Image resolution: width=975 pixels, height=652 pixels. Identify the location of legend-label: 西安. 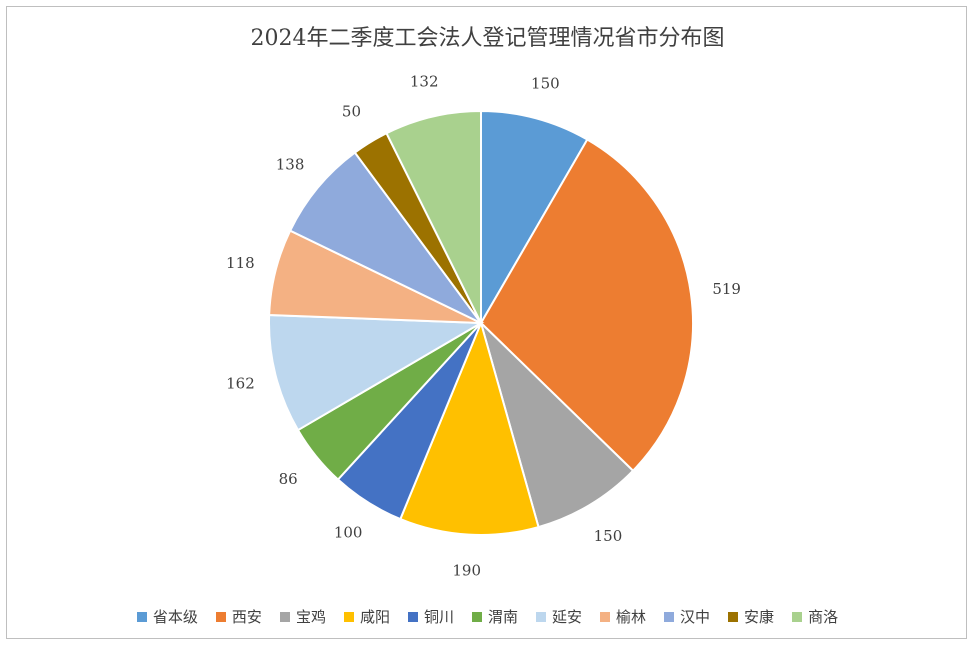
(246, 617).